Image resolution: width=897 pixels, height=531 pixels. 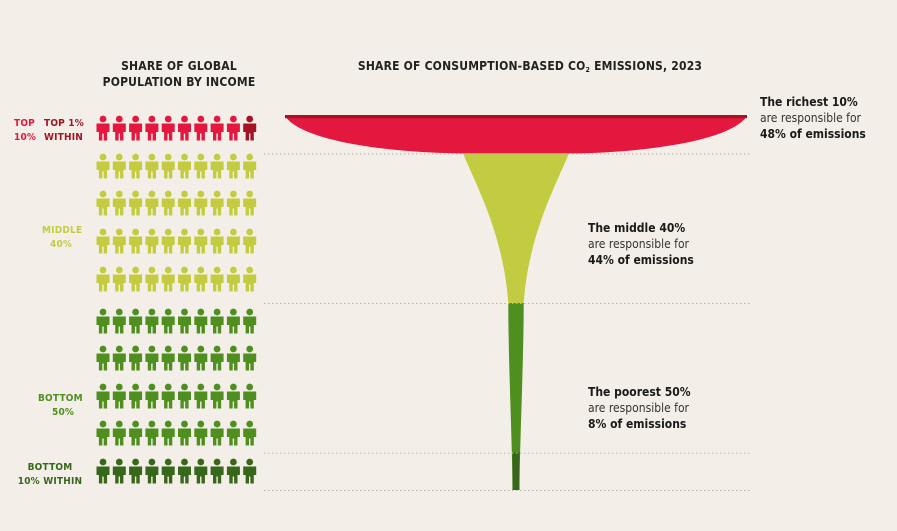 What do you see at coordinates (62, 230) in the screenshot?
I see `label-middle-line-1: MIDDLE` at bounding box center [62, 230].